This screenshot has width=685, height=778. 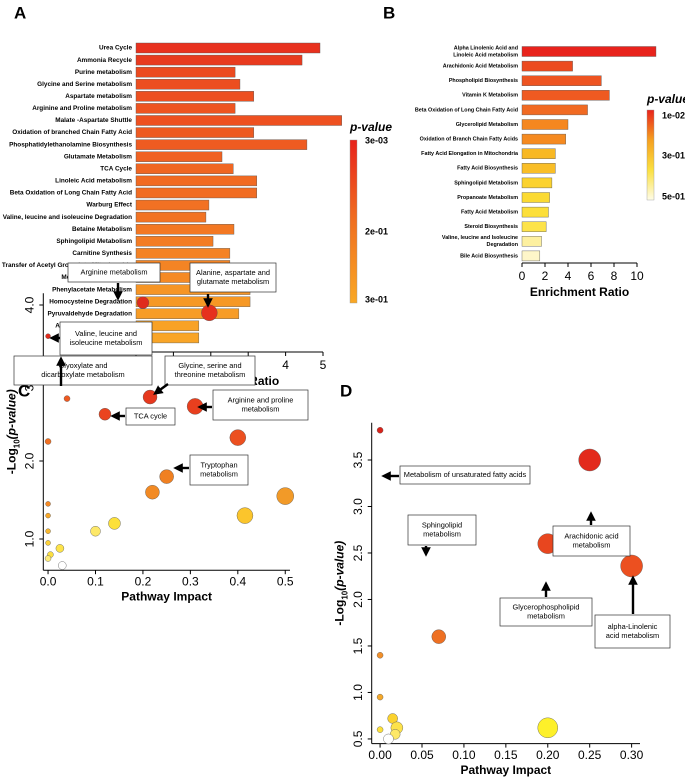 What do you see at coordinates (522, 276) in the screenshot?
I see `x-tick-label: 0` at bounding box center [522, 276].